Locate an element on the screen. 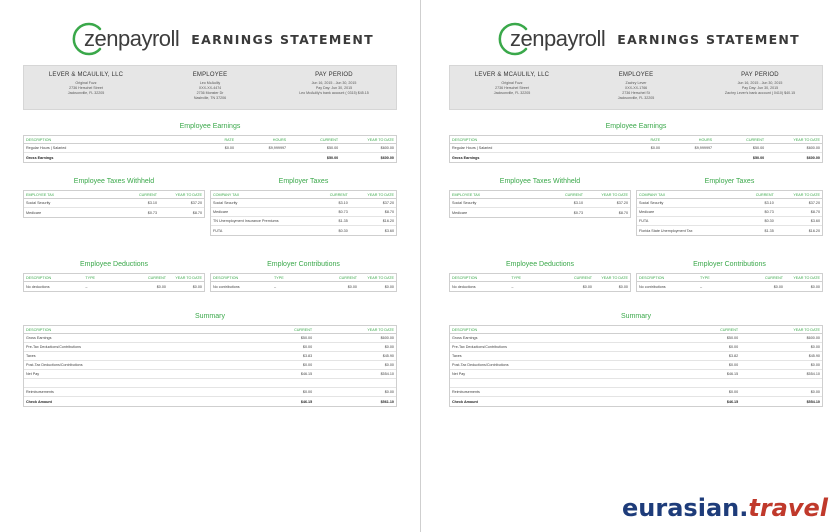 The height and width of the screenshot is (532, 840). table-cell: $3.10 is located at coordinates (769, 203).